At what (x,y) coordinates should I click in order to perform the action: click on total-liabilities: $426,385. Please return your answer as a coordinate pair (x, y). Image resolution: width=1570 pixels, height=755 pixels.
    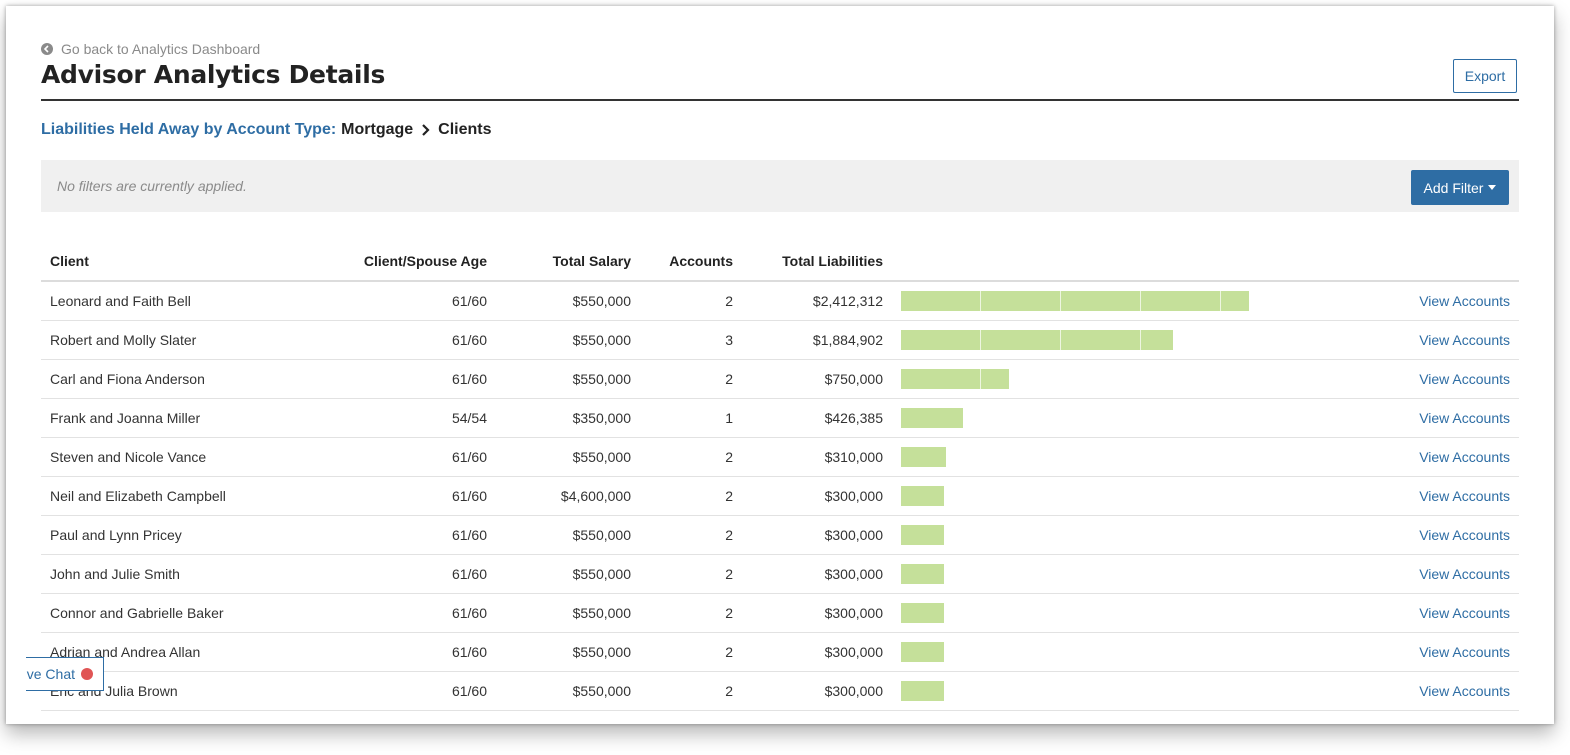
    Looking at the image, I should click on (817, 418).